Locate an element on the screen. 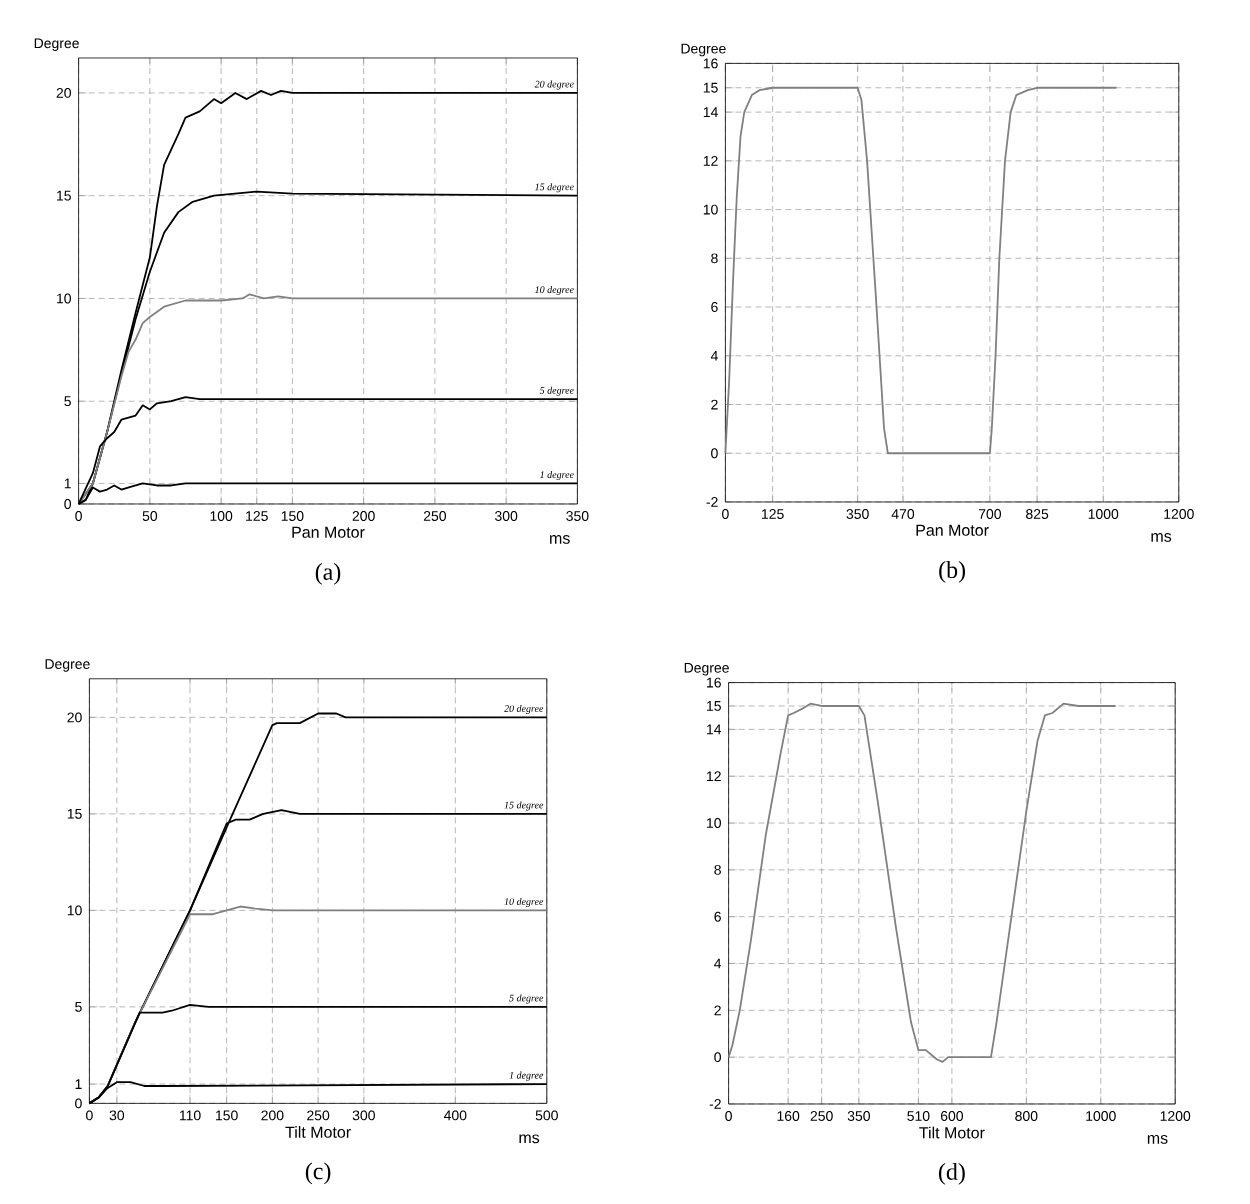 Image resolution: width=1250 pixels, height=1204 pixels. text: (d) is located at coordinates (951, 1174).